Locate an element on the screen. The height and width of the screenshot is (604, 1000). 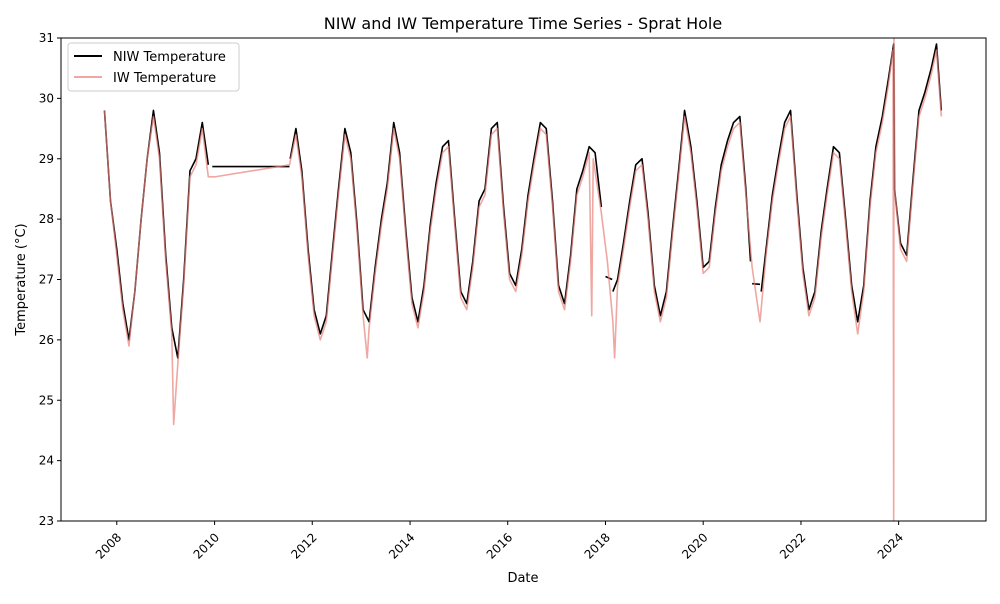
legend-frame is located at coordinates (153, 67).